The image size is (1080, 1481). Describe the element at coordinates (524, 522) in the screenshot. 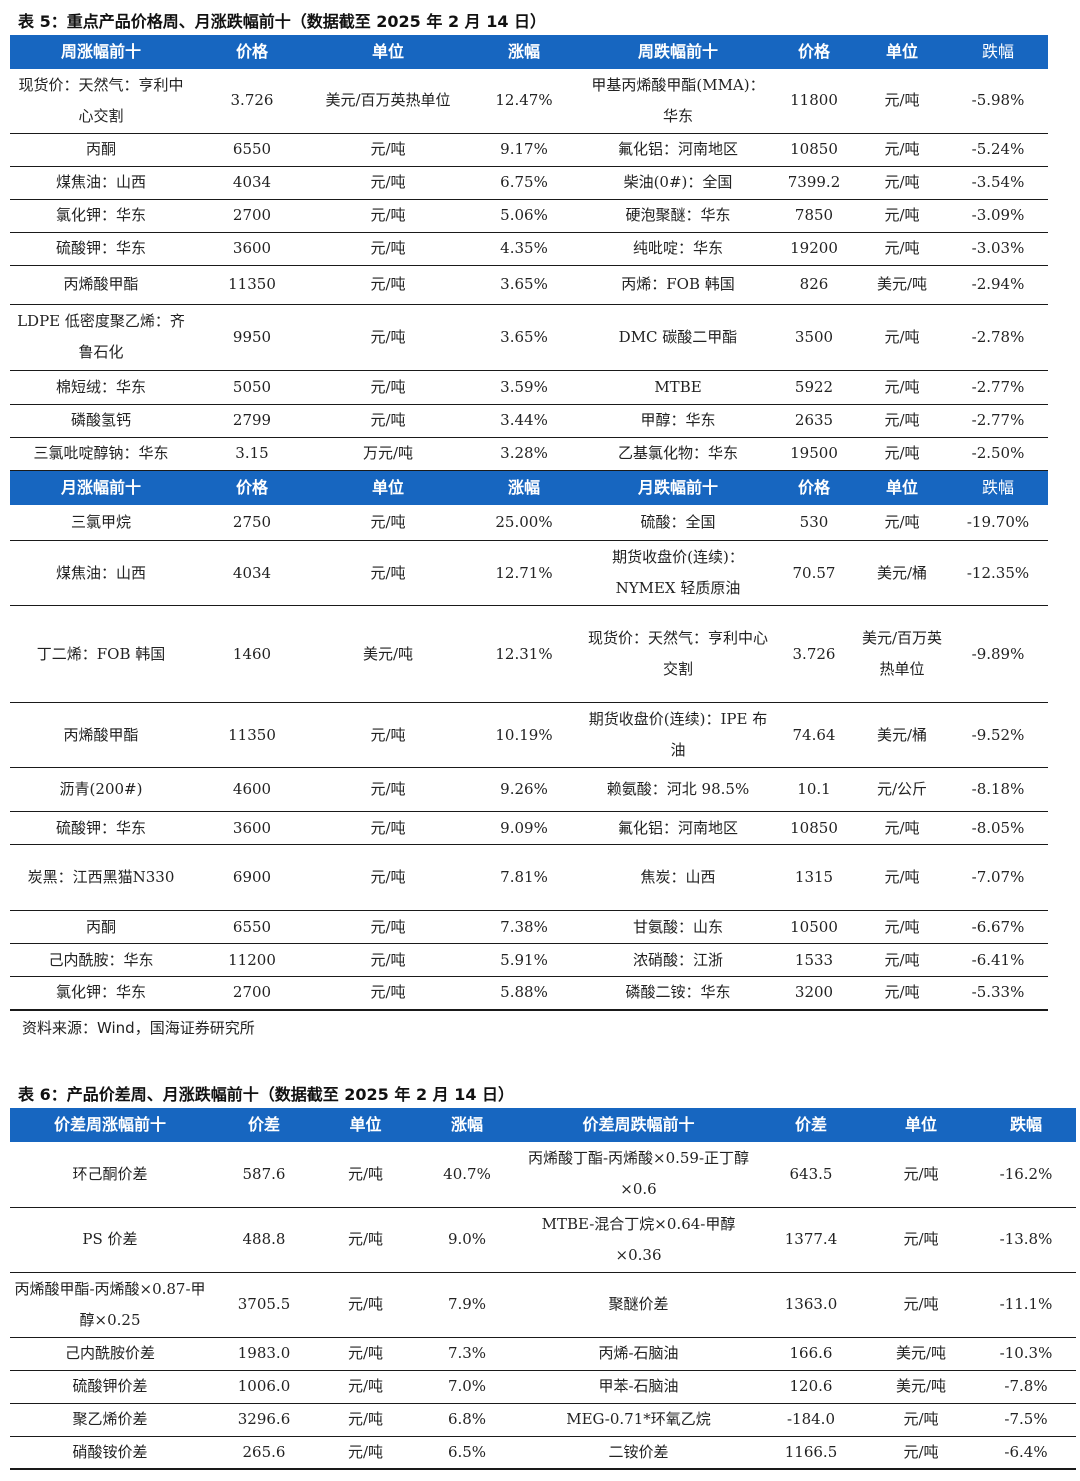

I see `table-cell: 25.00%` at that location.